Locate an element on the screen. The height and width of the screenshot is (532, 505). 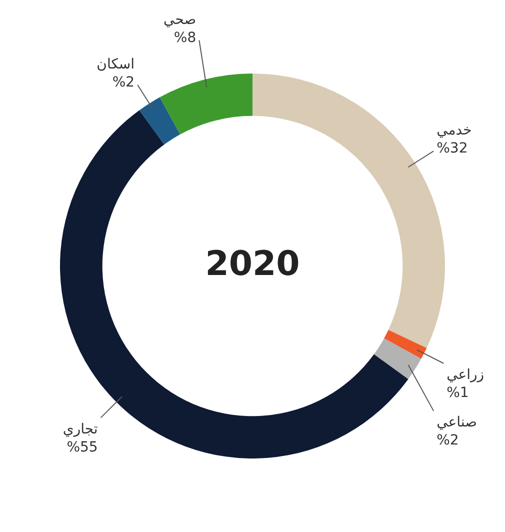
data-label: %1 is located at coordinates (457, 393).